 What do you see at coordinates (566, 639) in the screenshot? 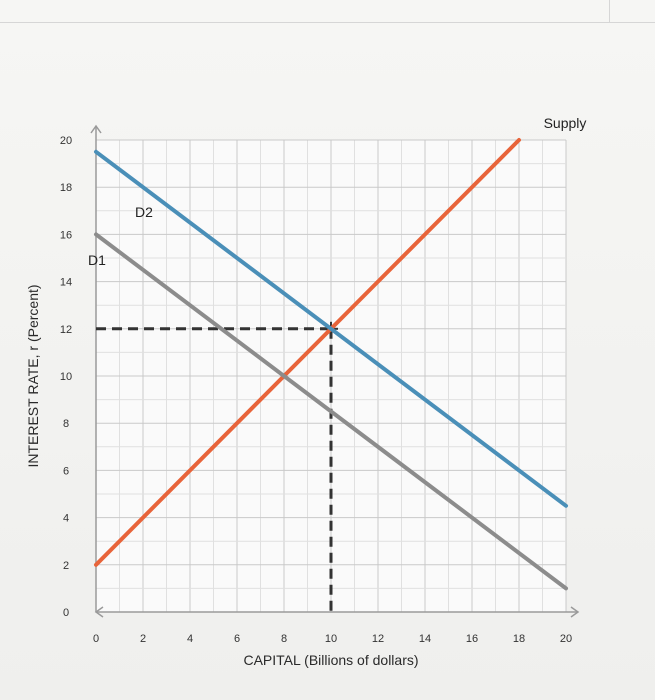
I see `x-tick-label: 20` at bounding box center [566, 639].